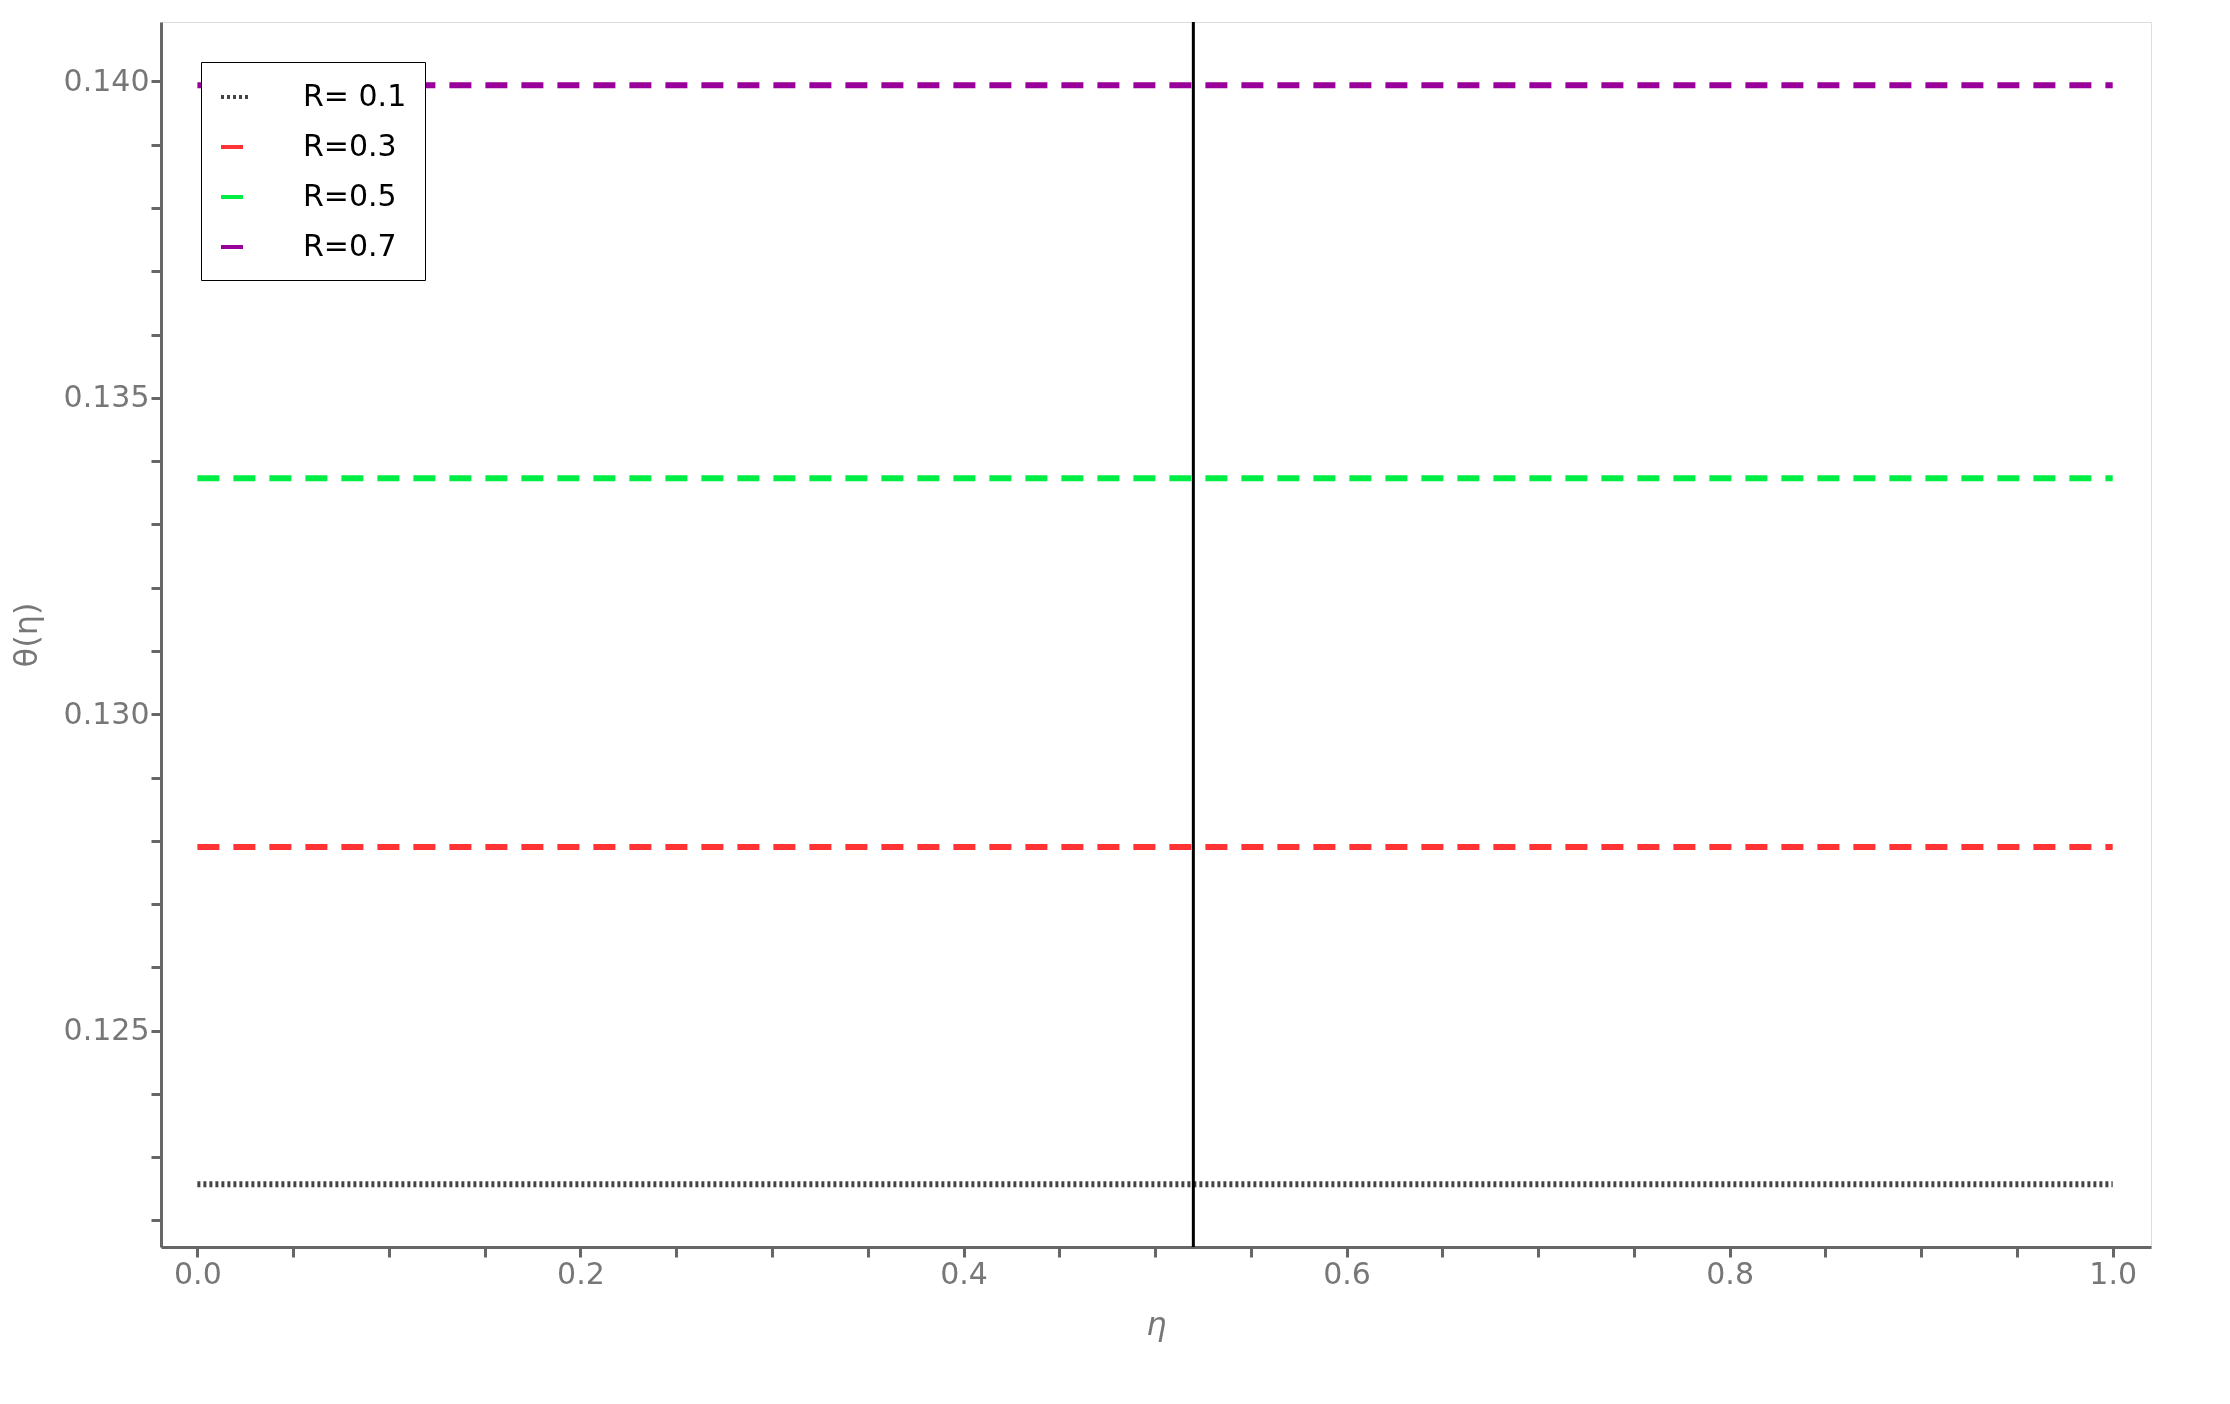  What do you see at coordinates (106, 397) in the screenshot?
I see `y-tick-label: 0.135` at bounding box center [106, 397].